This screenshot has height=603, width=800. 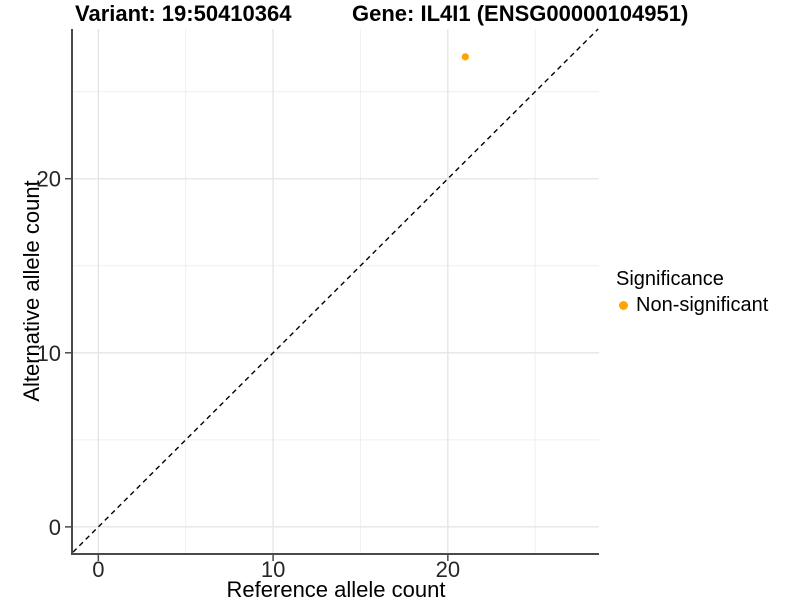 I want to click on y-tick-label: 20, so click(x=49, y=179).